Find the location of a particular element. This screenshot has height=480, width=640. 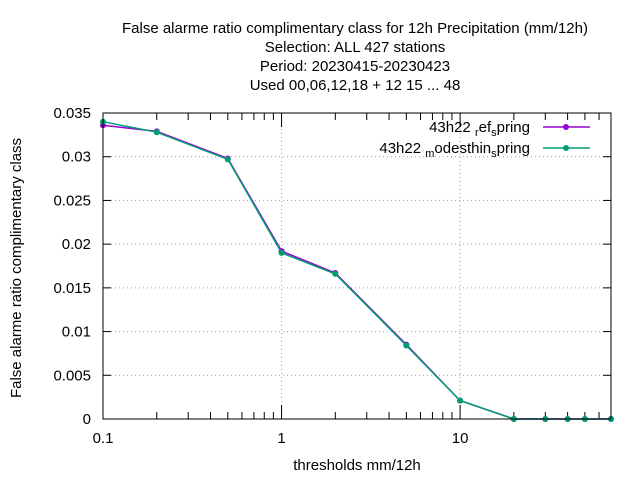

y-tick-label: 0.015 is located at coordinates (72, 288).